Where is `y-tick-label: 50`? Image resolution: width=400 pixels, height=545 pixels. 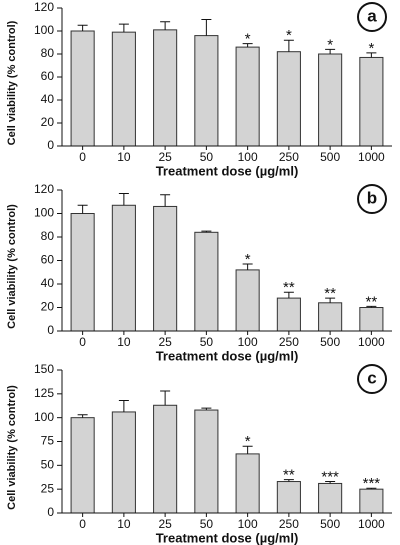 y-tick-label: 50 is located at coordinates (48, 465).